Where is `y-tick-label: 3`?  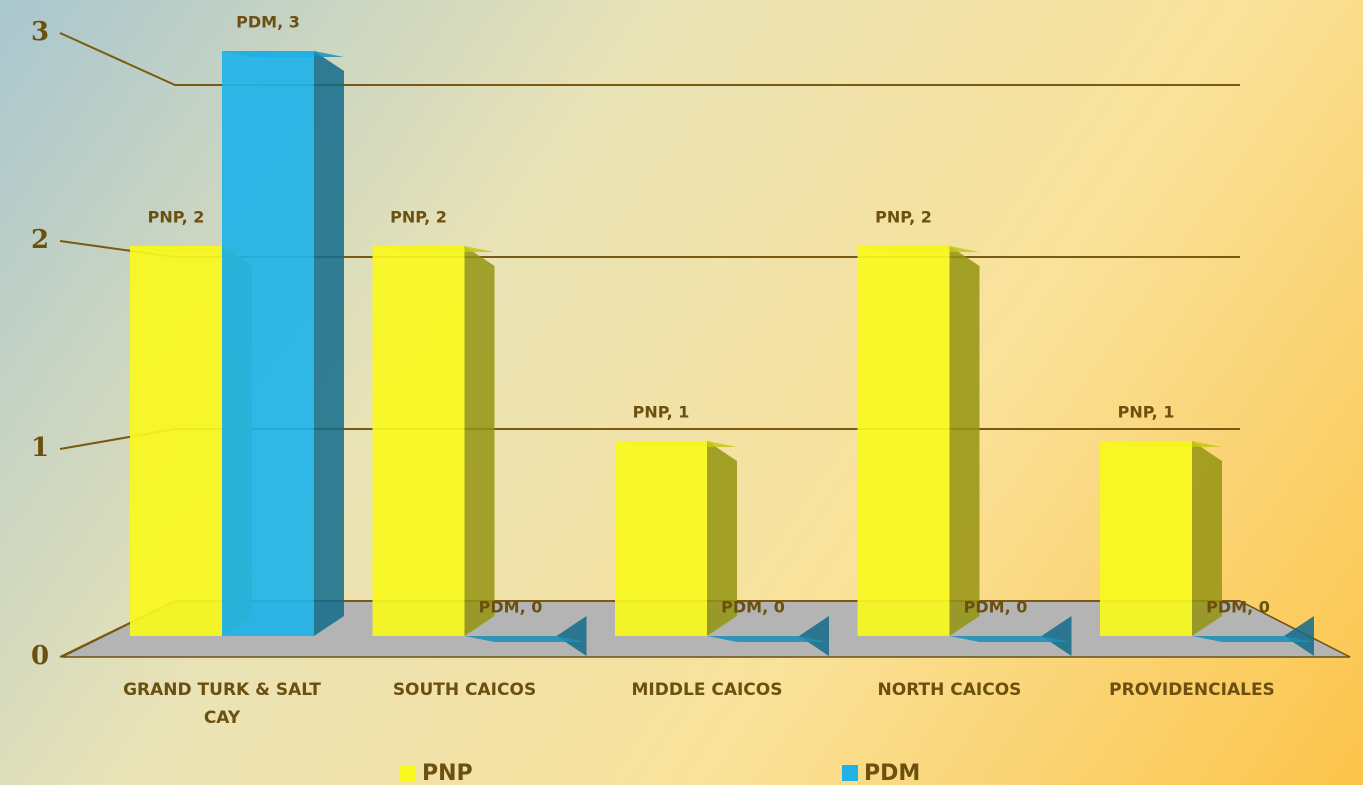
y-tick-label: 3 is located at coordinates (40, 32).